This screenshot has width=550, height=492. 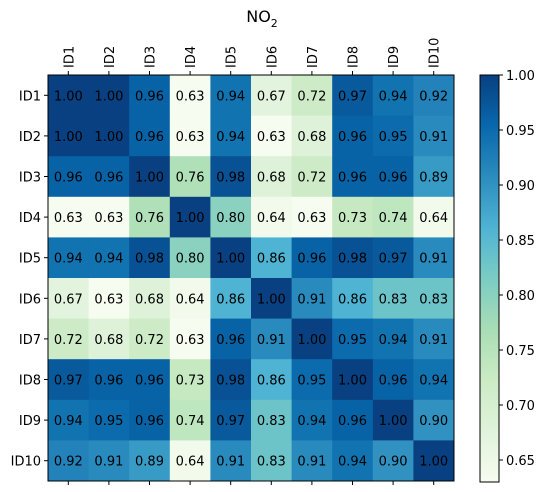 I want to click on heatmap-cell-r6-c6, so click(x=272, y=299).